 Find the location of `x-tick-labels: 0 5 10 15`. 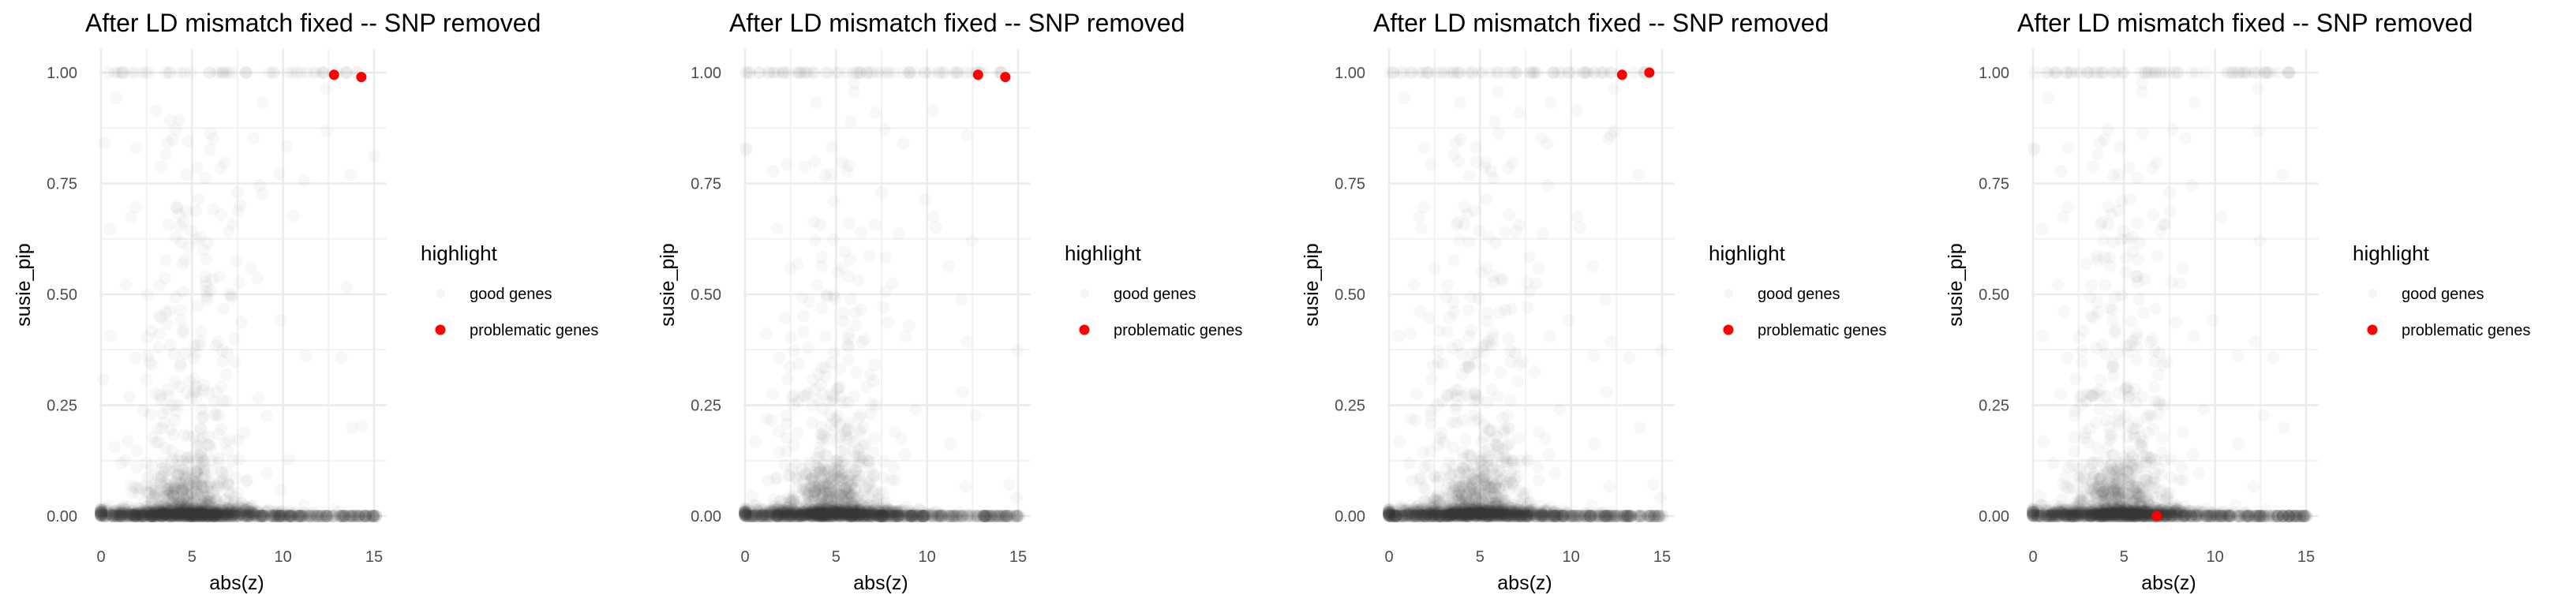

x-tick-labels: 0 5 10 15 is located at coordinates (883, 557).